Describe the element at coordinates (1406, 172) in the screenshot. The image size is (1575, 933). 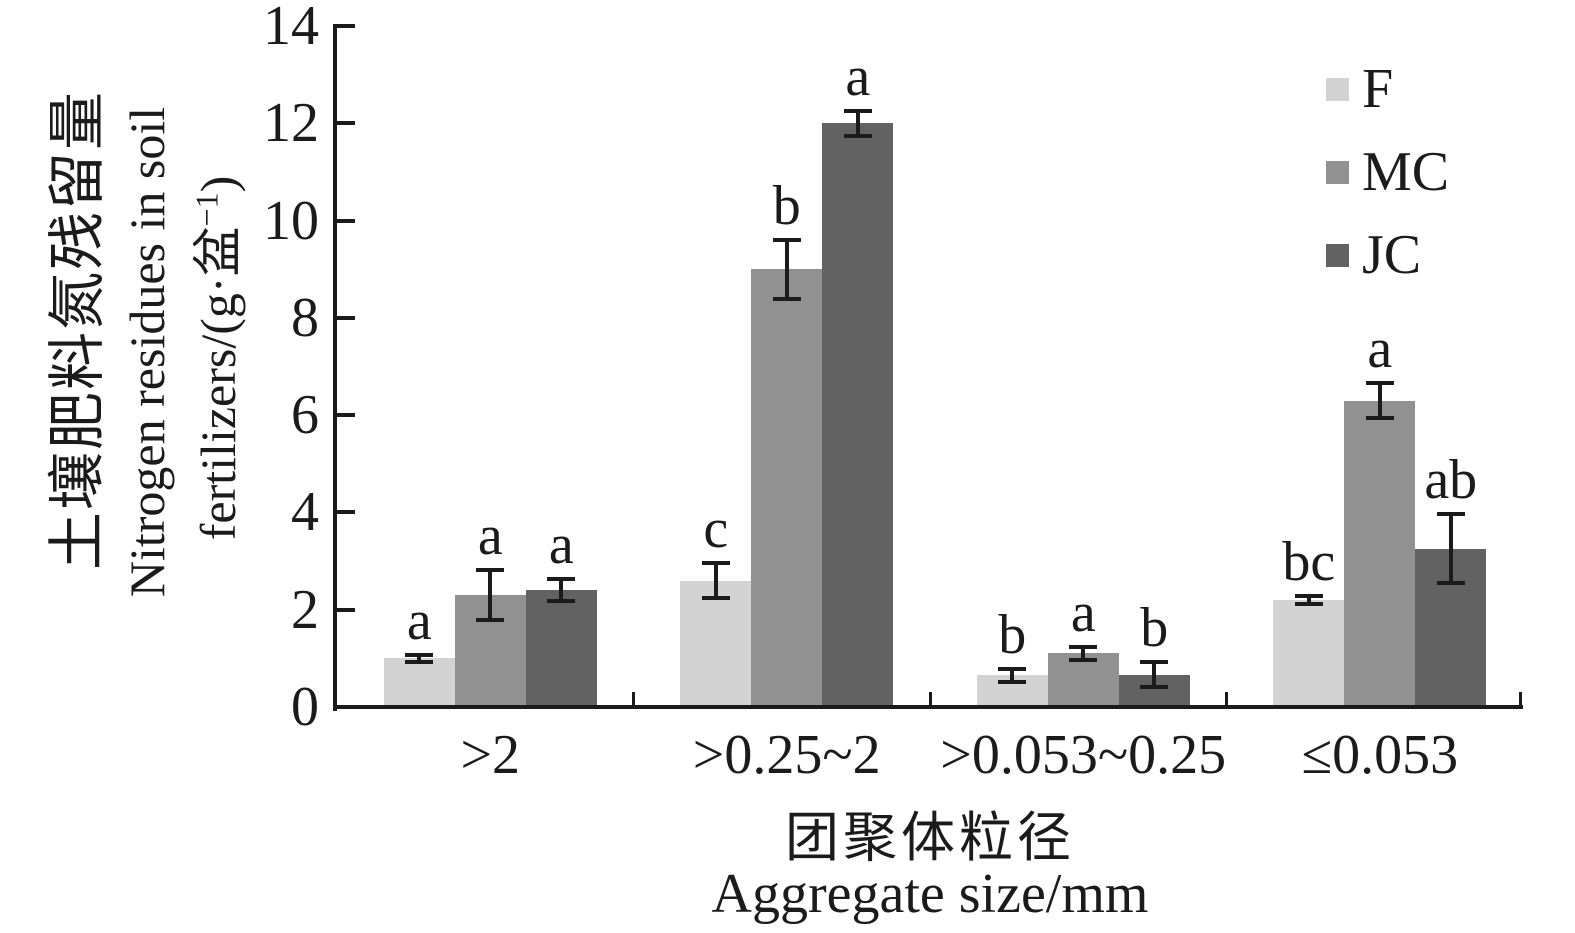
I see `legend-label-mc: MC` at that location.